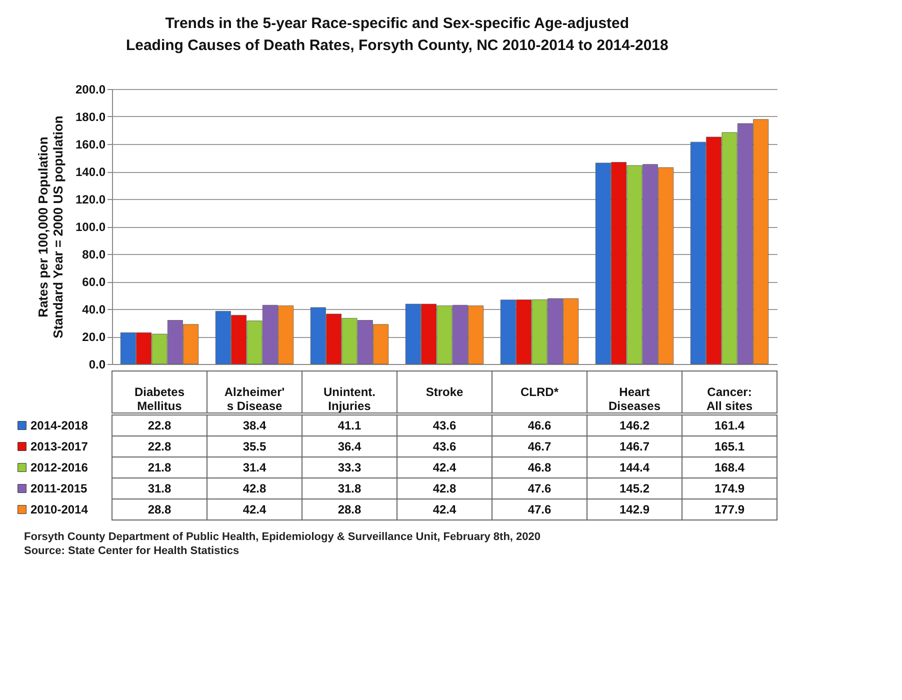  I want to click on y-tick-label: 160.0, so click(90, 145).